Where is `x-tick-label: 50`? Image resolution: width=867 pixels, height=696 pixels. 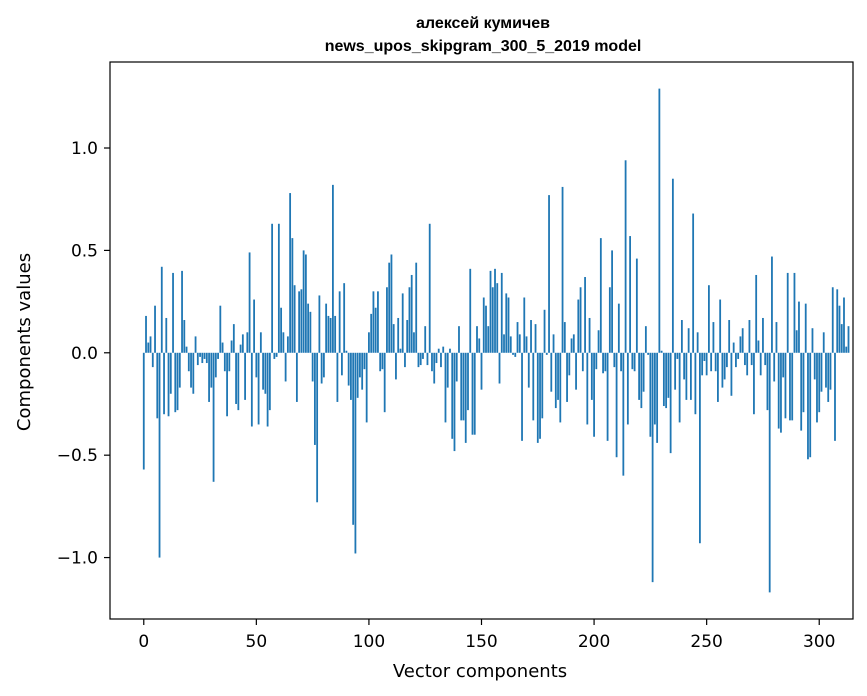 x-tick-label: 50 is located at coordinates (257, 642).